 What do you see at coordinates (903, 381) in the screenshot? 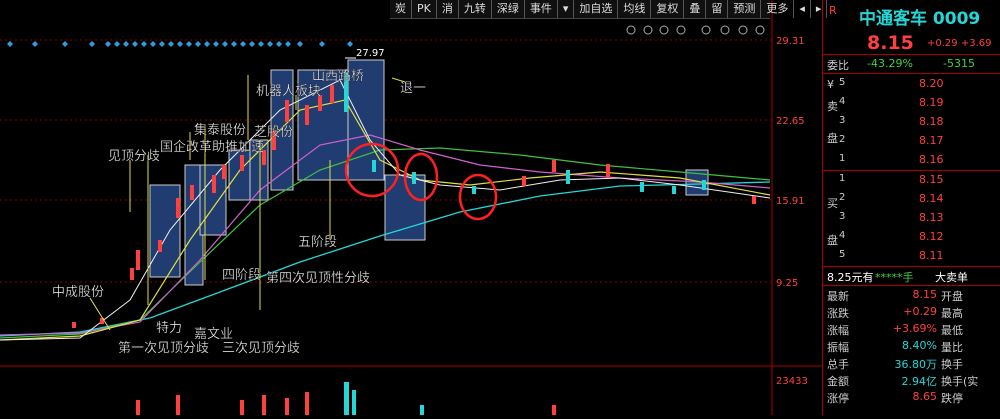
I see `info-row-amount: 金额 2.94亿 换手(实` at bounding box center [903, 381].